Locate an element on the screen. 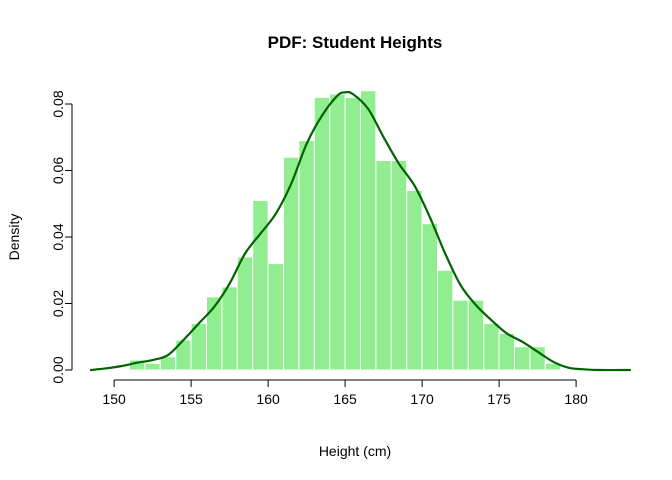 This screenshot has width=672, height=480. x-tick-label: 155 is located at coordinates (191, 399).